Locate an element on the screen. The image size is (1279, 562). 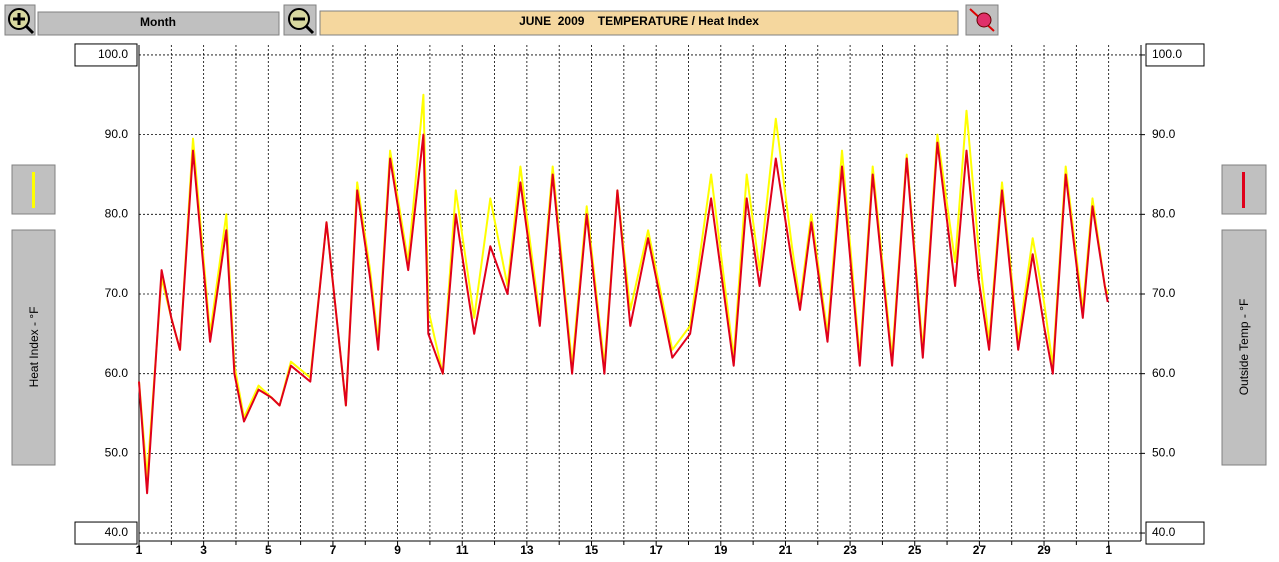
left-axis-label: Heat Index - °F is located at coordinates (34, 347).